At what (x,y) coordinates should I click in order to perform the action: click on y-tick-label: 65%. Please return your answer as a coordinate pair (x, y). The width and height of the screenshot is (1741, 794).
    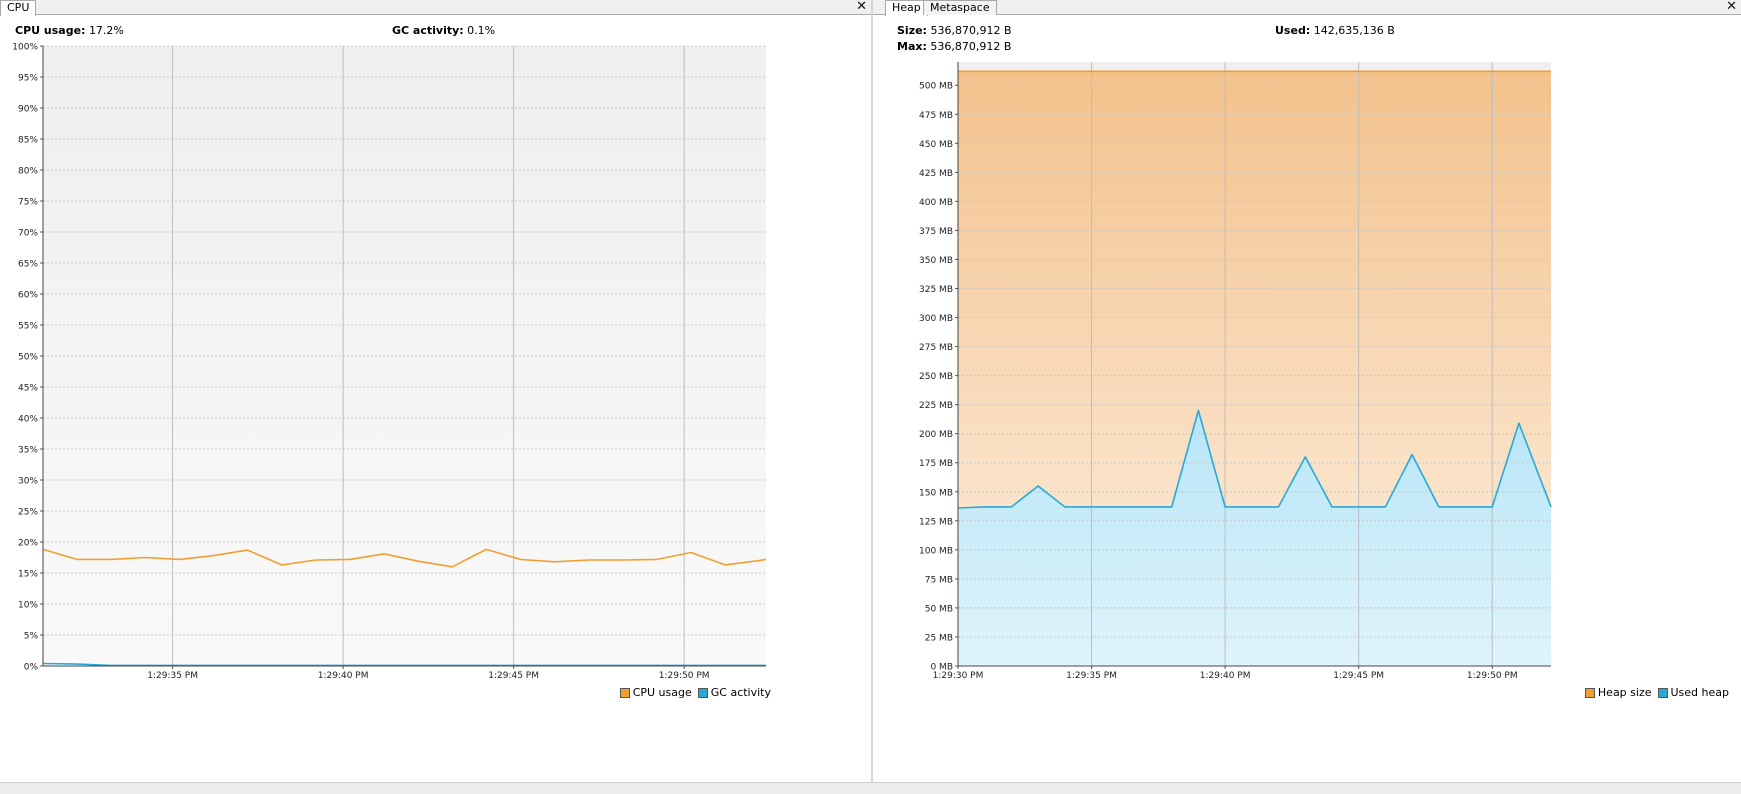
    Looking at the image, I should click on (28, 265).